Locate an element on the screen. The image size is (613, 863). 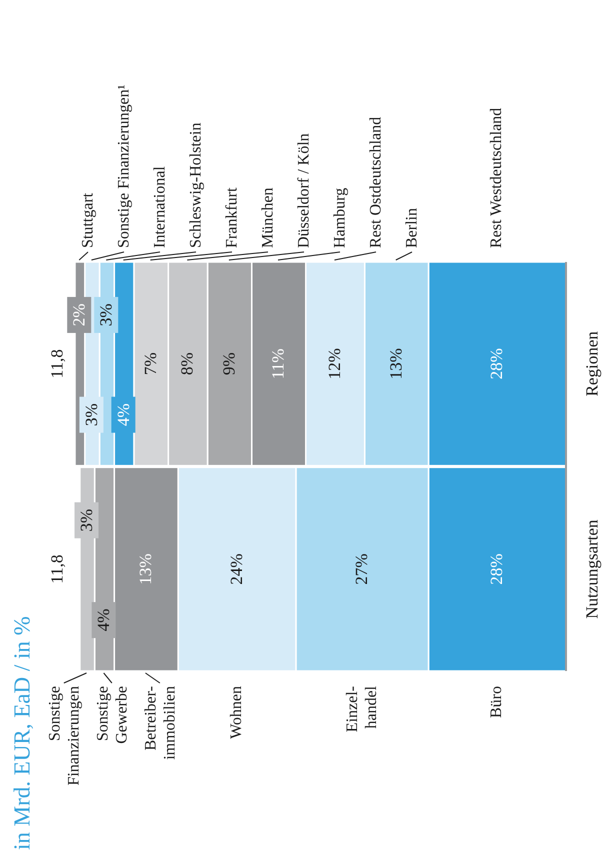
text: Sonstige Finanzierungen¹ is located at coordinates (124, 166).